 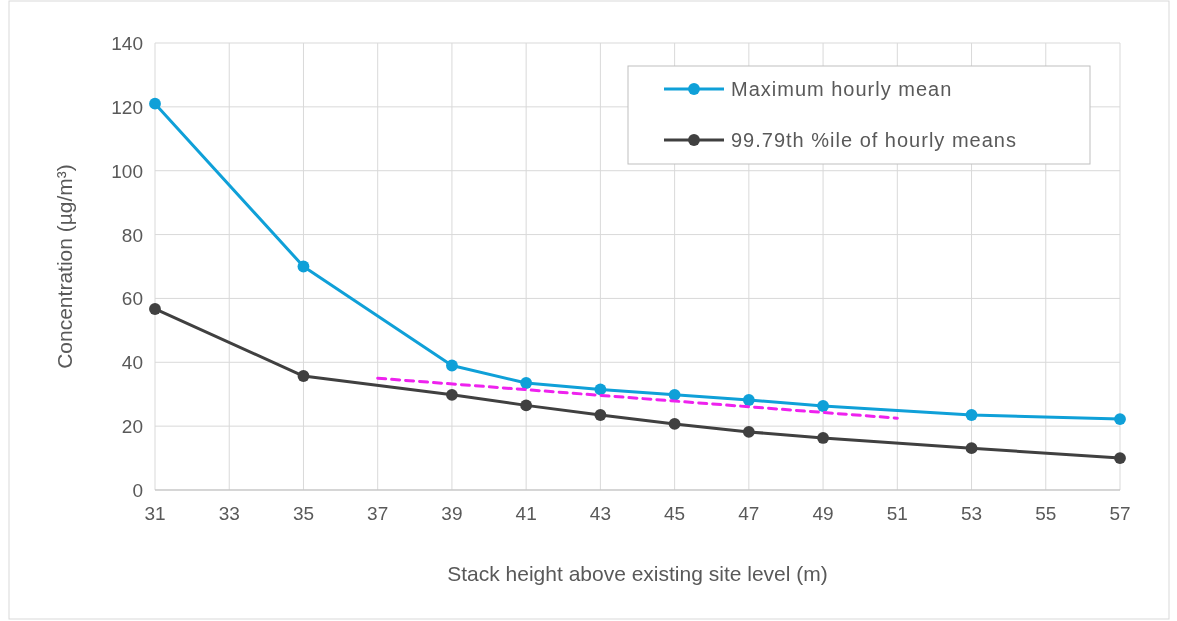 I want to click on y-tick-label: 100, so click(x=127, y=171).